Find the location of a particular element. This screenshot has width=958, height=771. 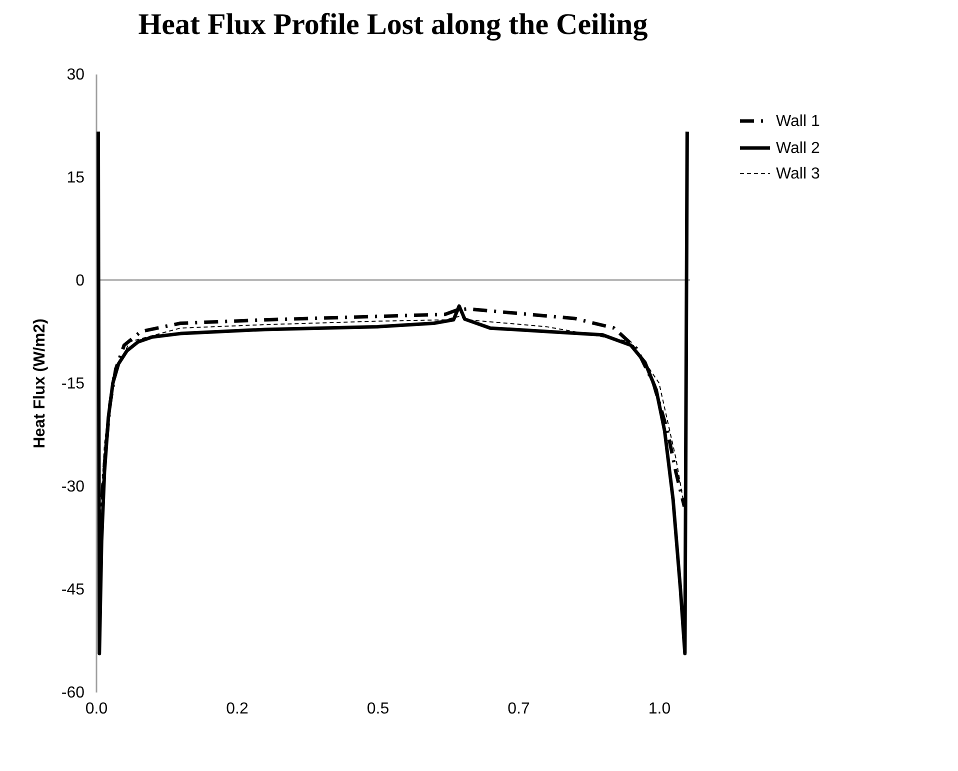

y-tick-label: 30 is located at coordinates (75, 75).